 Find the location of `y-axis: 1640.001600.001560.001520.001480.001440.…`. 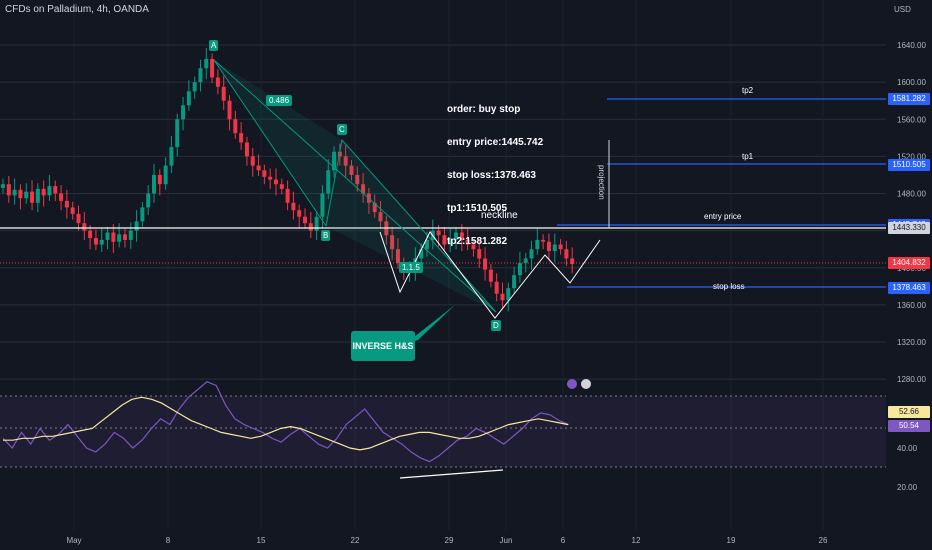

y-axis: 1640.001600.001560.001520.001480.001440.… is located at coordinates (911, 266).